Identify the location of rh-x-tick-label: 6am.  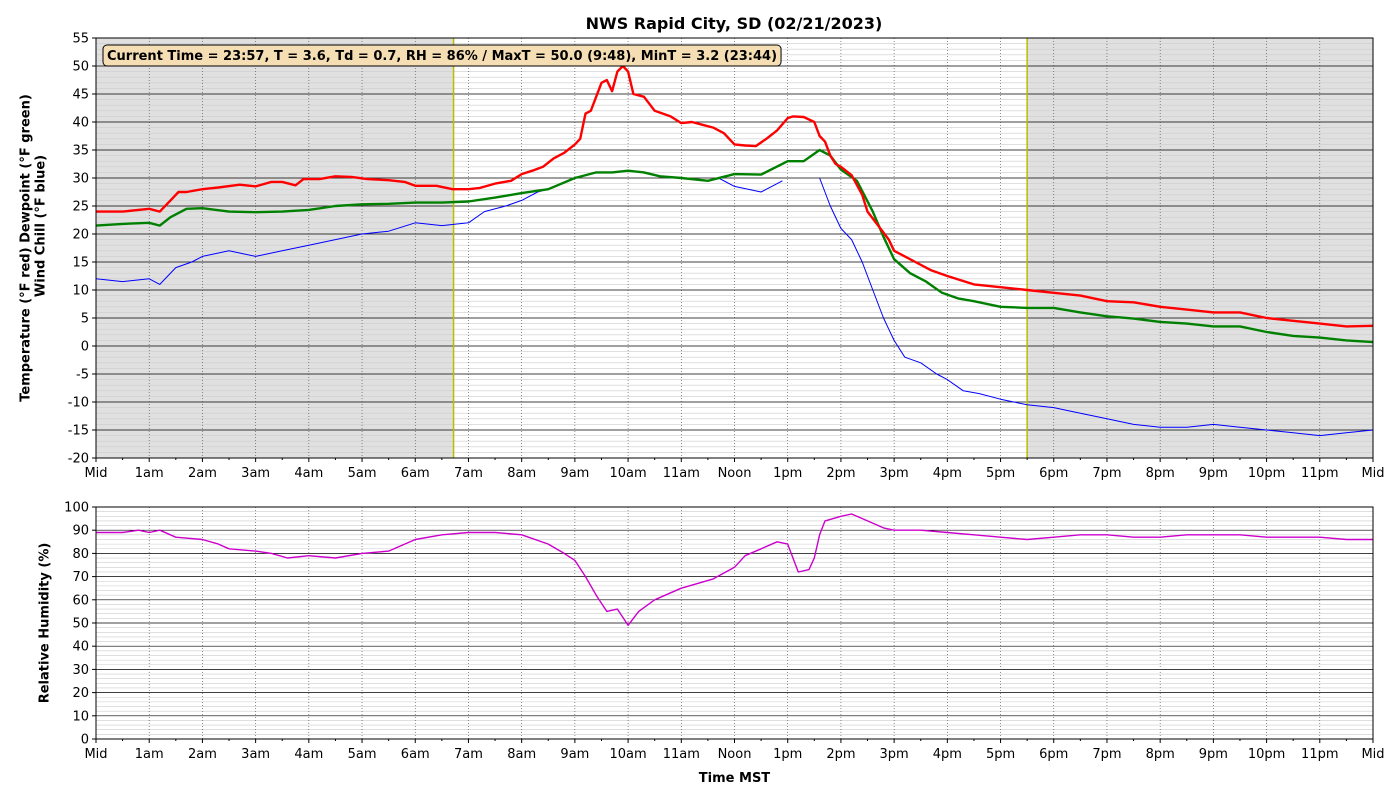
(415, 754).